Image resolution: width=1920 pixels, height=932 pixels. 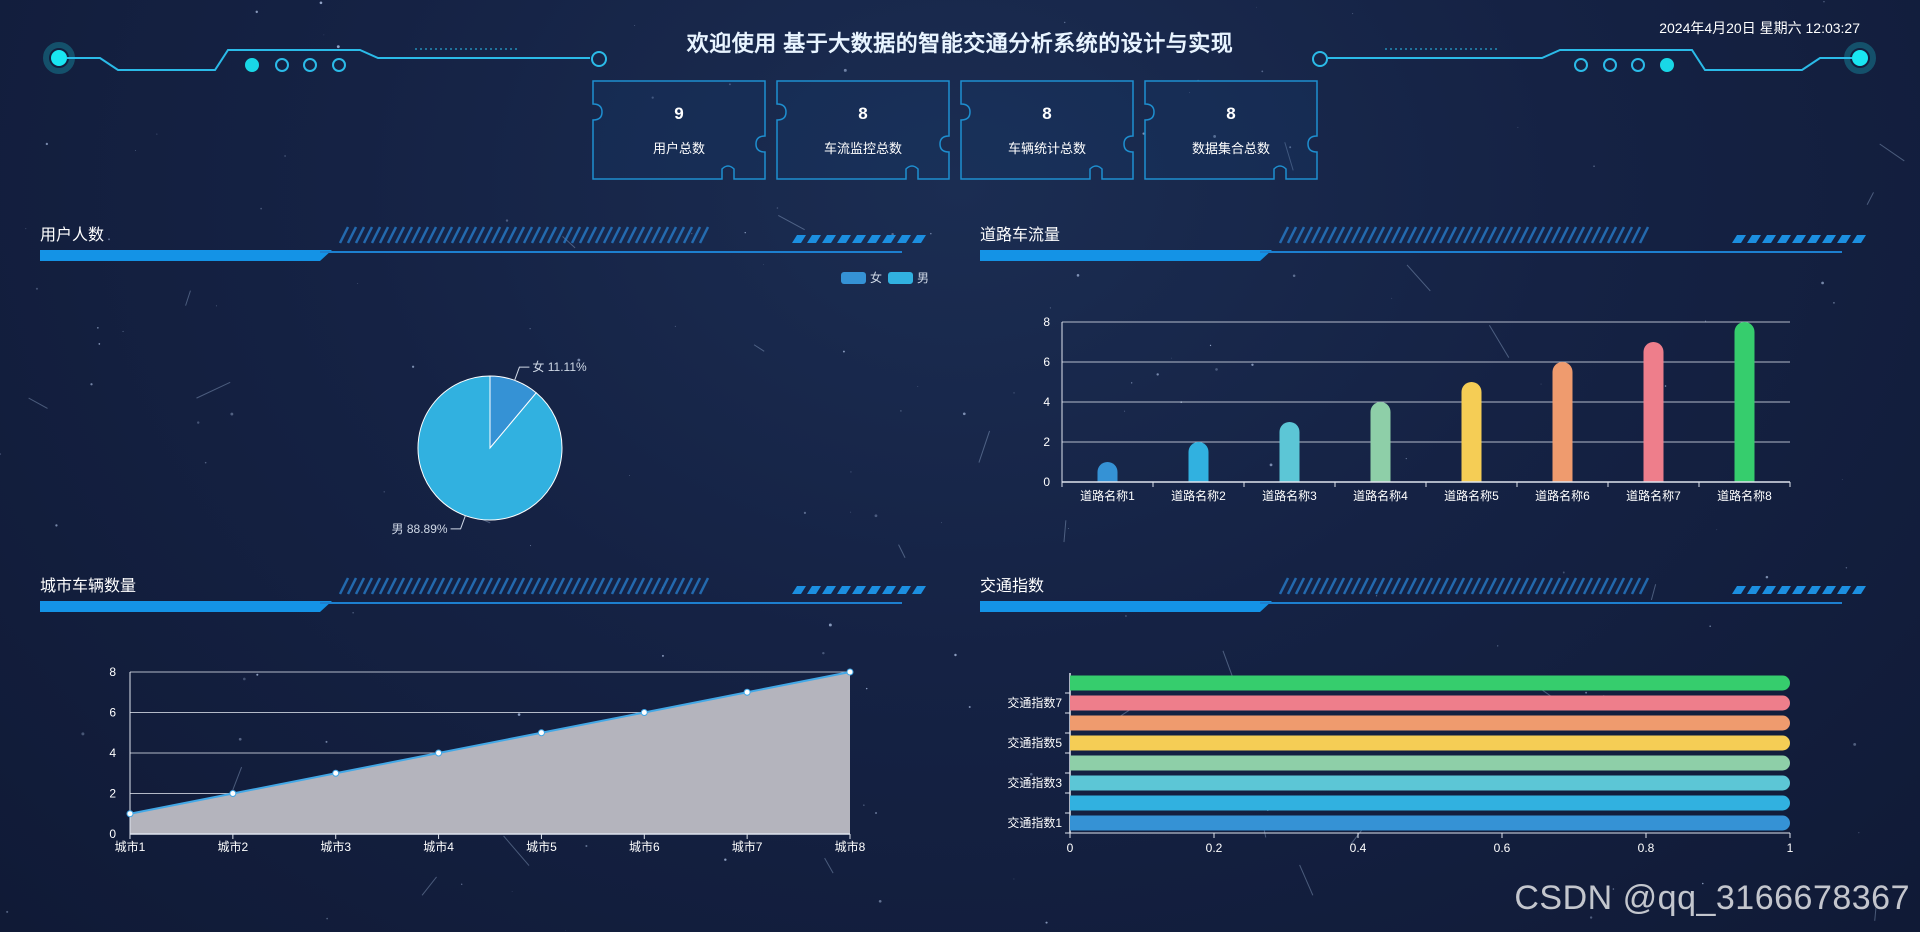 I want to click on y-tick-label: 交通指数1, so click(x=1034, y=822).